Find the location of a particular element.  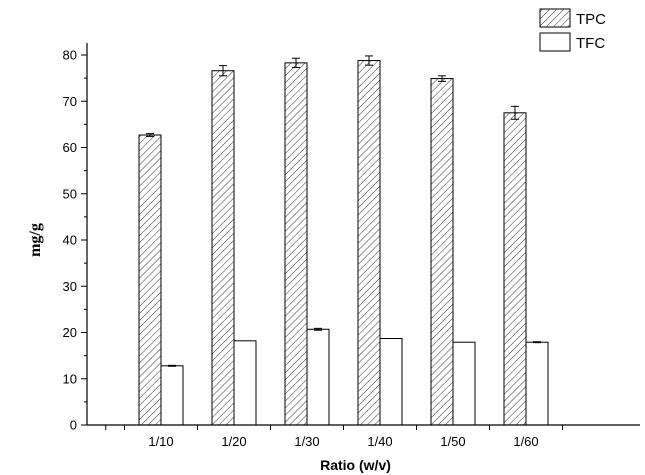

x-tick-label-1-40: 1/40 is located at coordinates (379, 441).